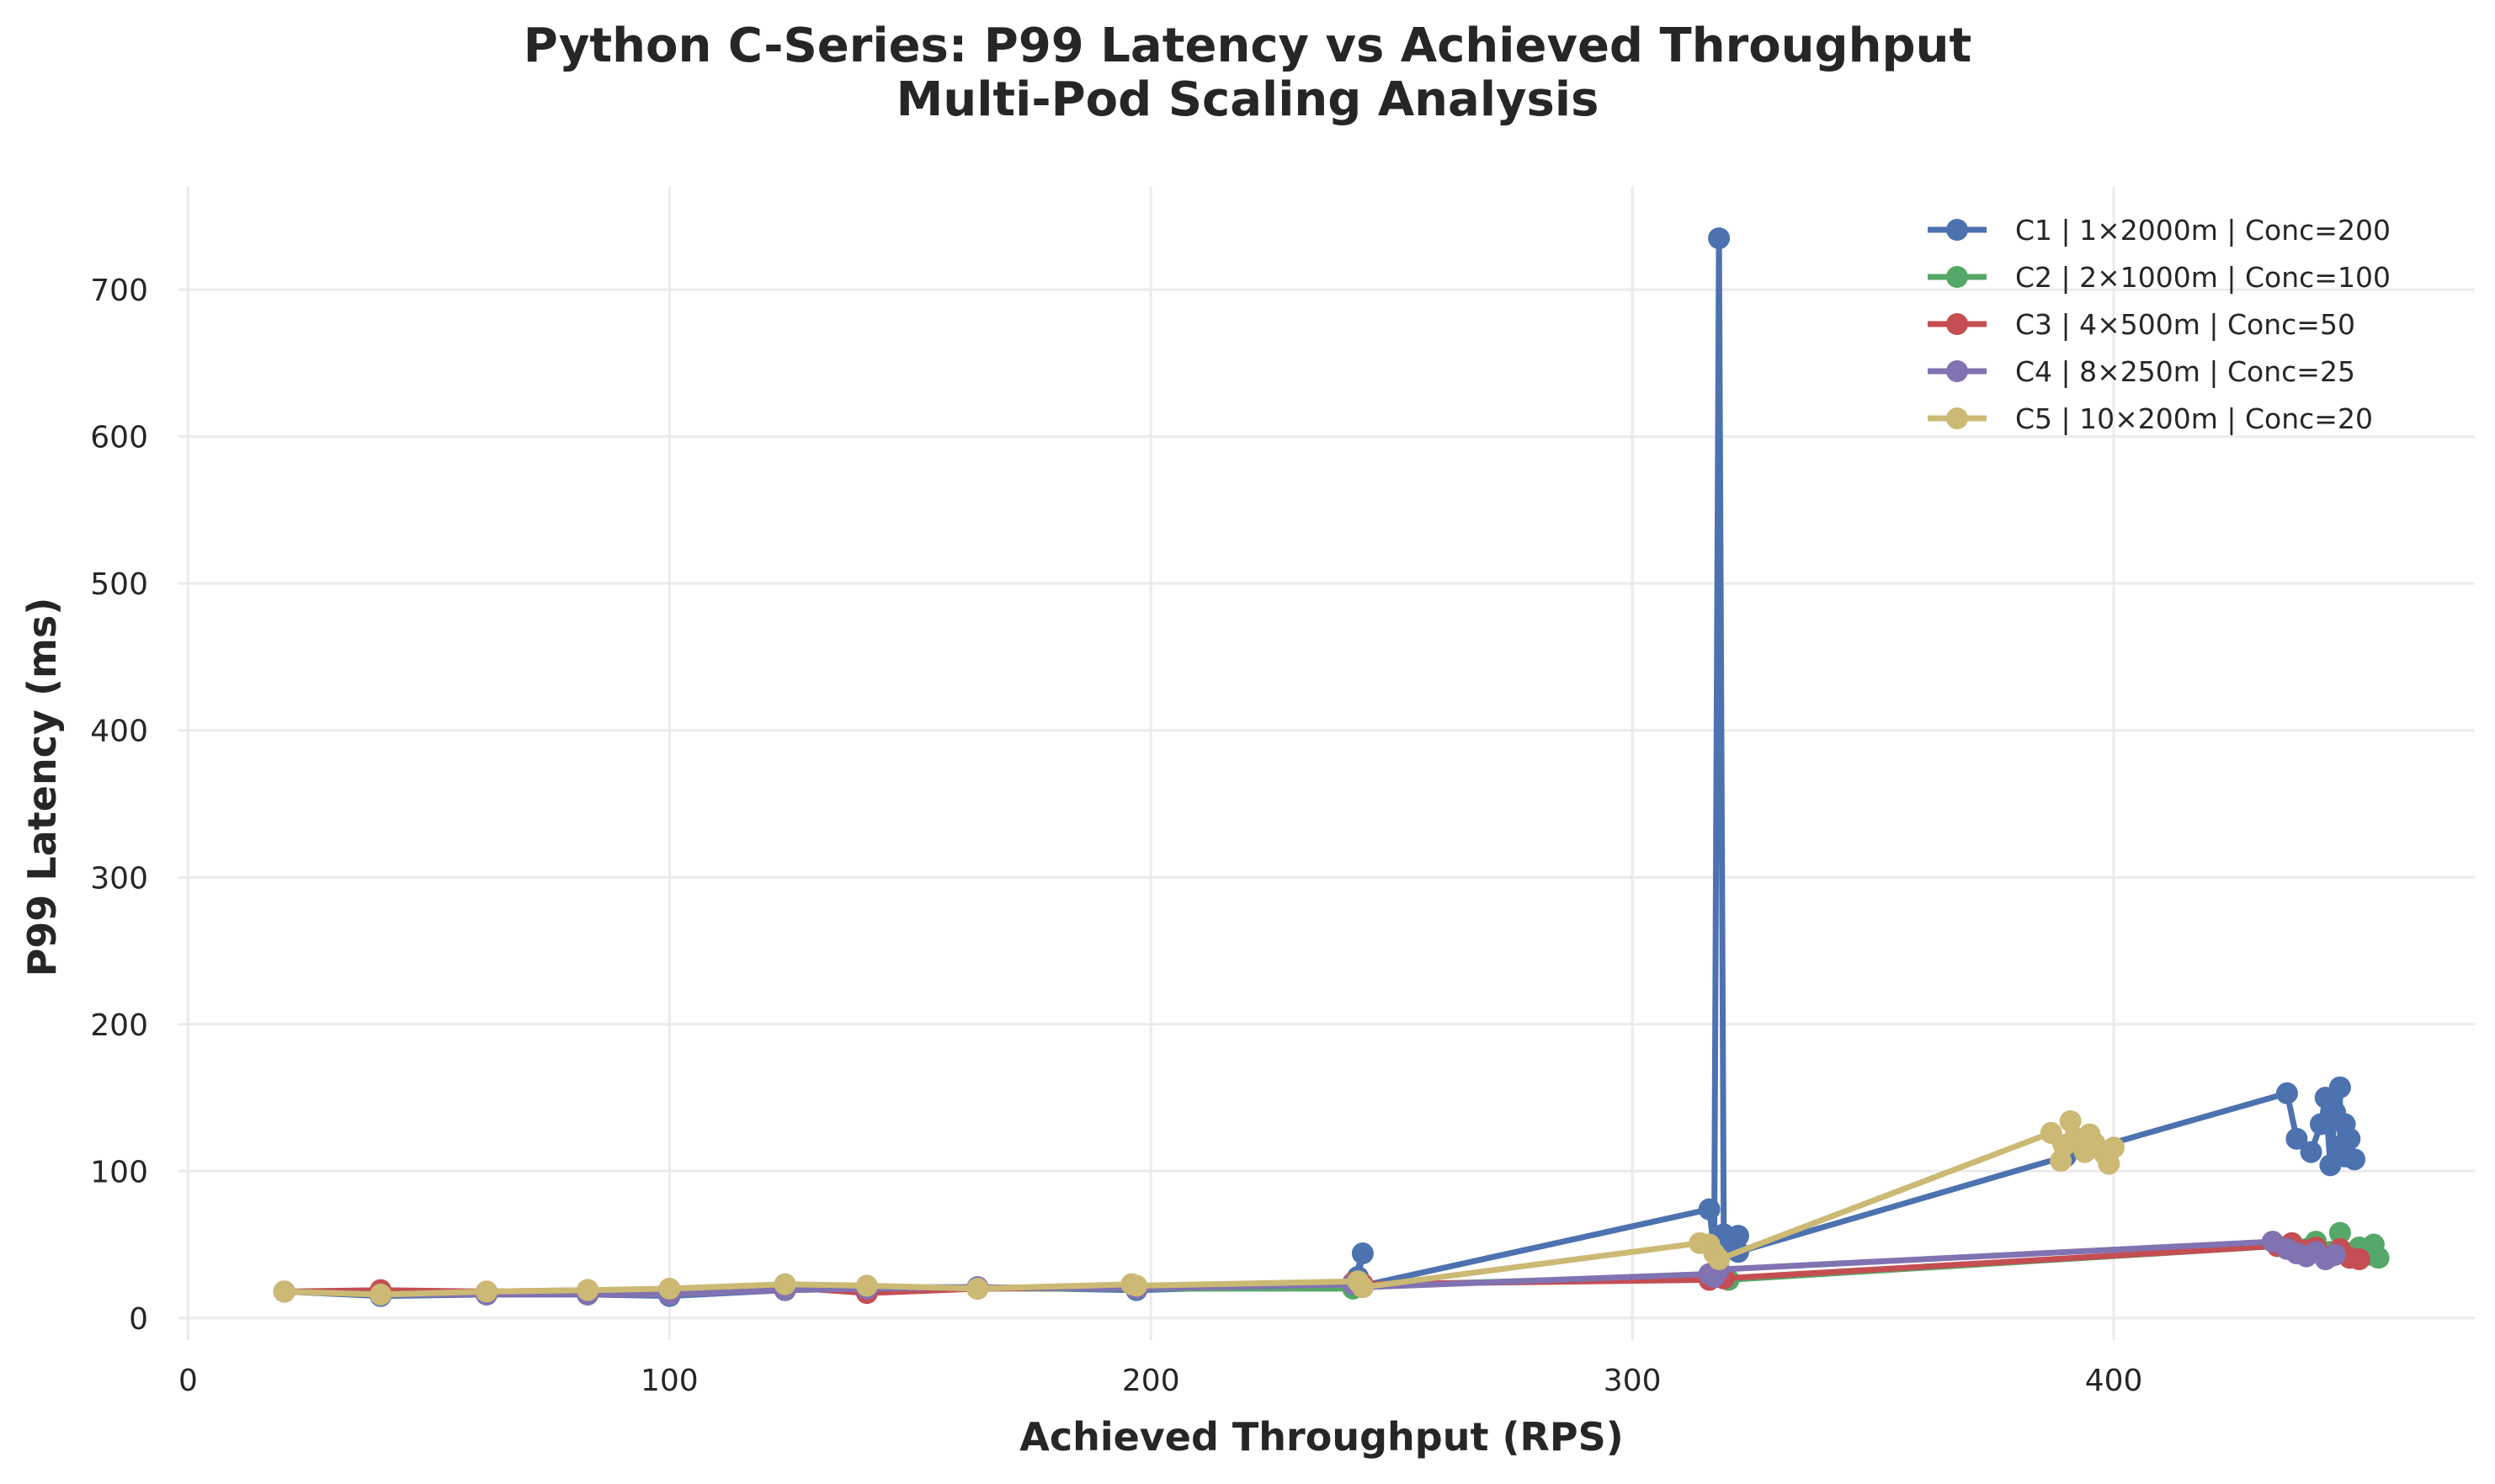 The image size is (2495, 1484). Describe the element at coordinates (119, 878) in the screenshot. I see `y-tick-label: 300` at that location.